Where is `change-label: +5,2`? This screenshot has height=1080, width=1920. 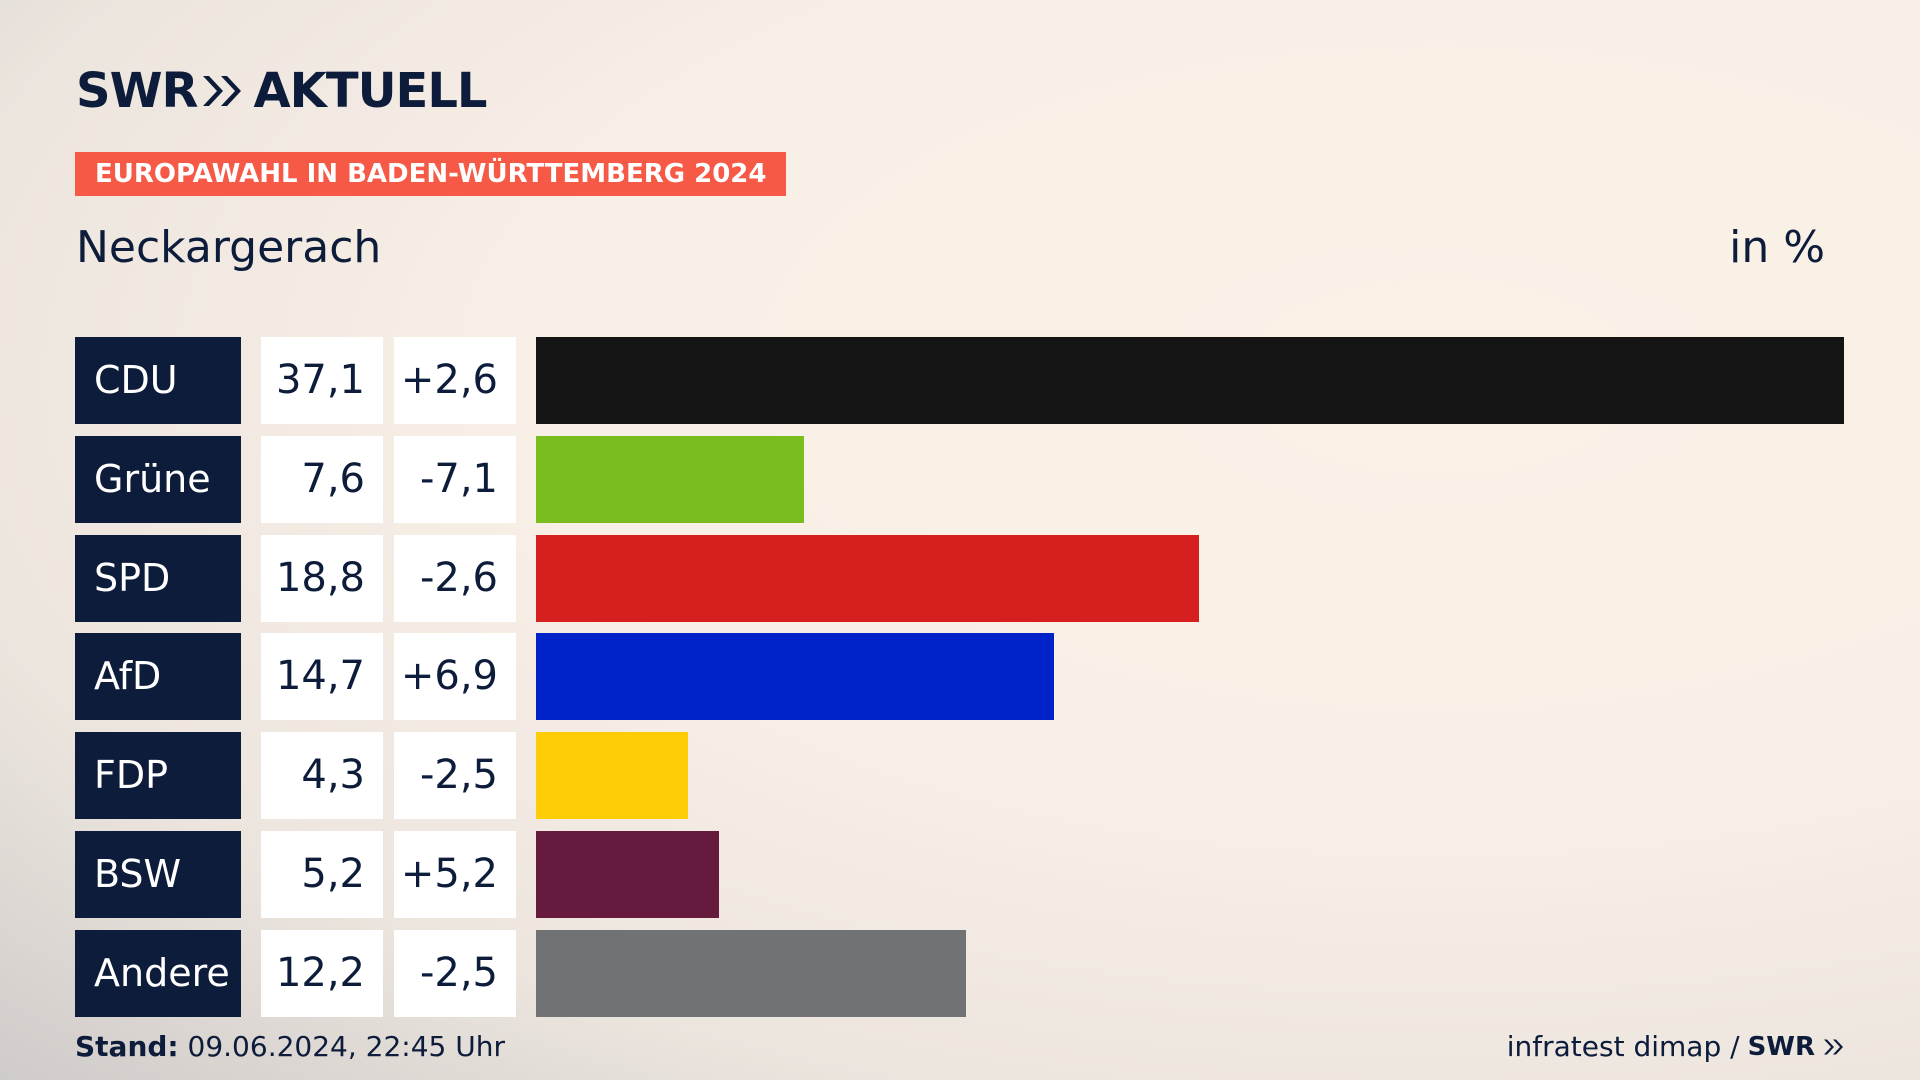 change-label: +5,2 is located at coordinates (455, 874).